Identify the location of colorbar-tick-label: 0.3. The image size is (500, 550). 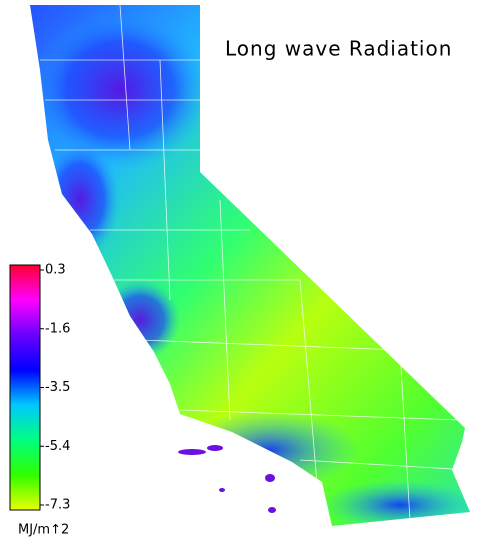
(55, 270).